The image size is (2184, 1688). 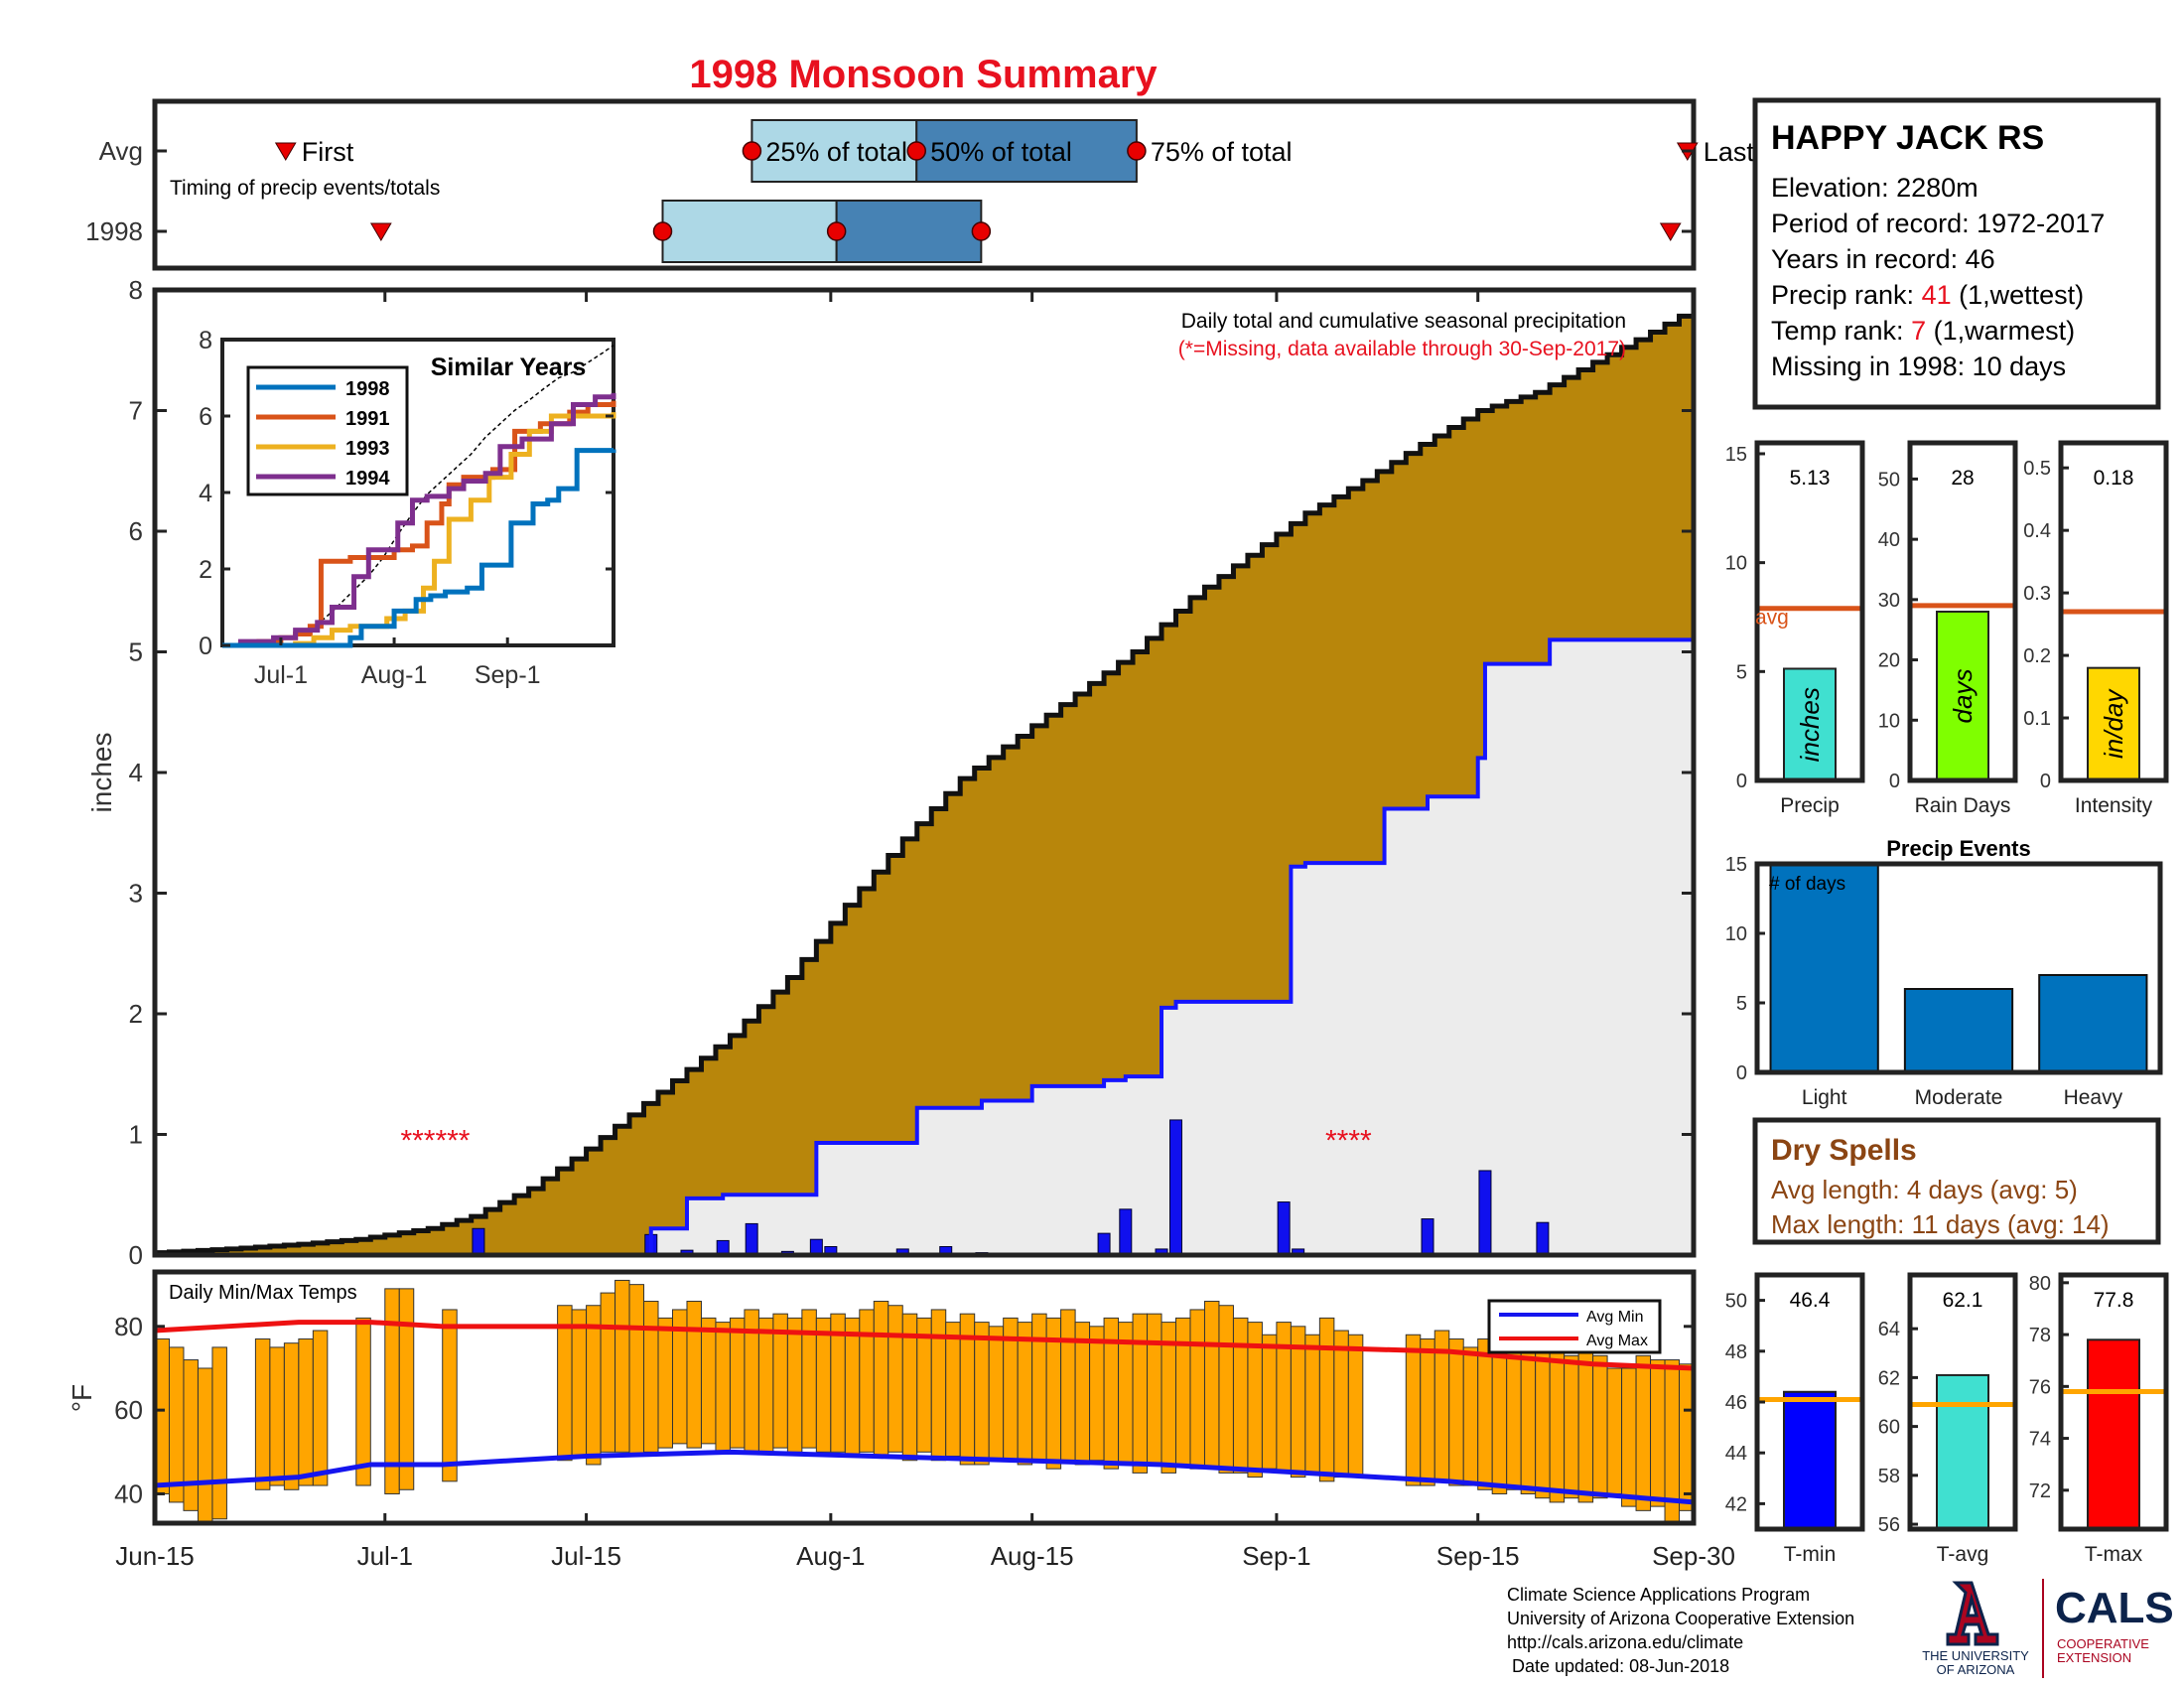 What do you see at coordinates (1889, 661) in the screenshot?
I see `stat-y-tick-label: 20` at bounding box center [1889, 661].